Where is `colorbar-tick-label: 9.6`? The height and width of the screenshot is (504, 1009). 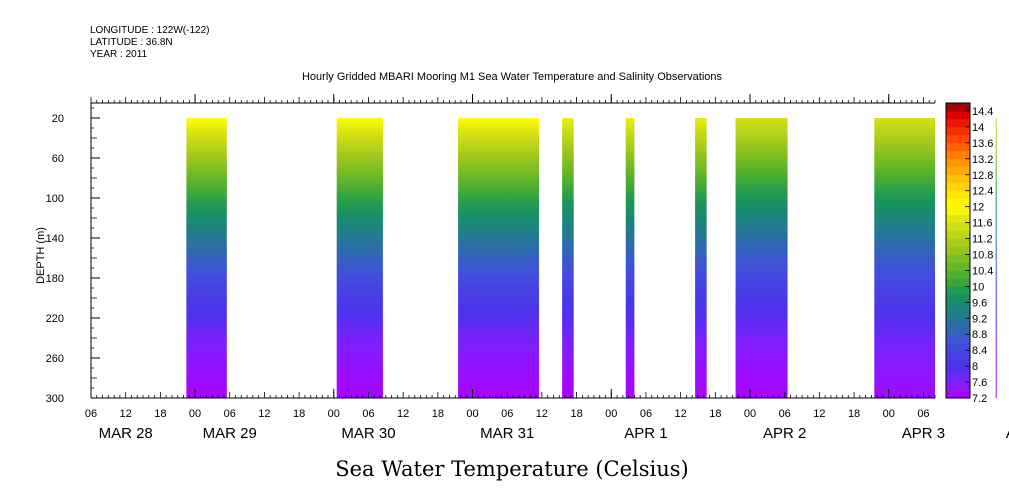 colorbar-tick-label: 9.6 is located at coordinates (979, 303).